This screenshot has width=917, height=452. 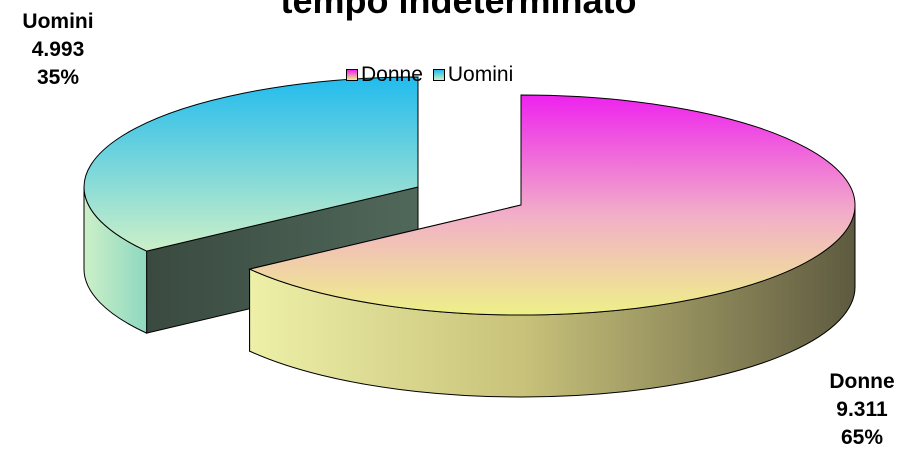 What do you see at coordinates (352, 75) in the screenshot?
I see `legend-swatch-donne` at bounding box center [352, 75].